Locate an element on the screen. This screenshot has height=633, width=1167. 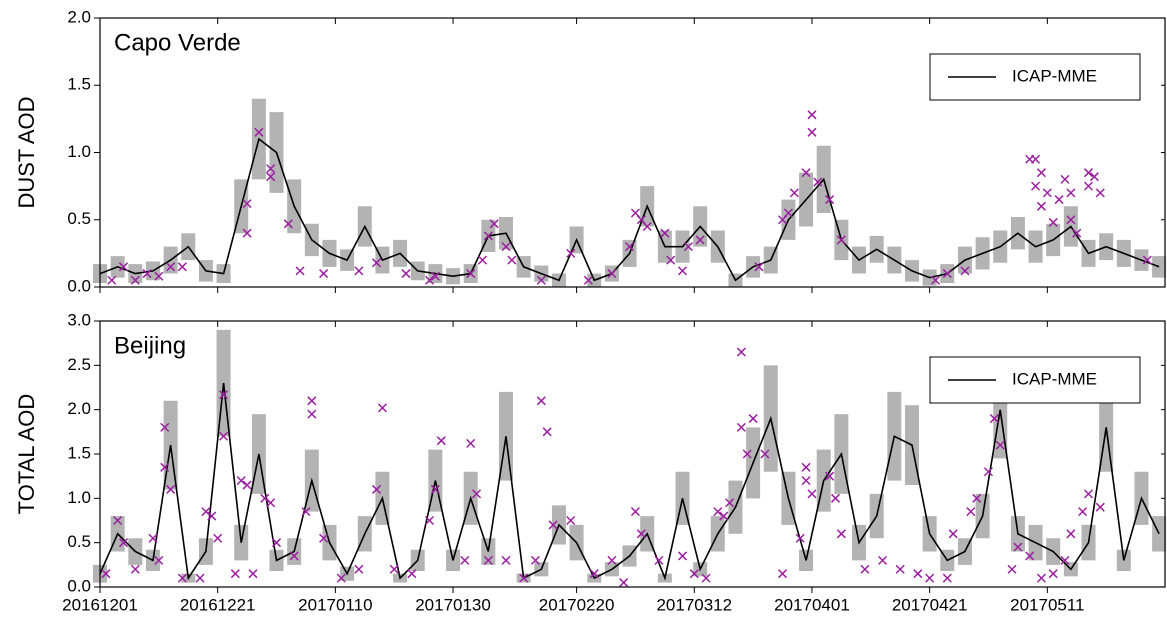
y-tick-label: 3.0 is located at coordinates (79, 319).